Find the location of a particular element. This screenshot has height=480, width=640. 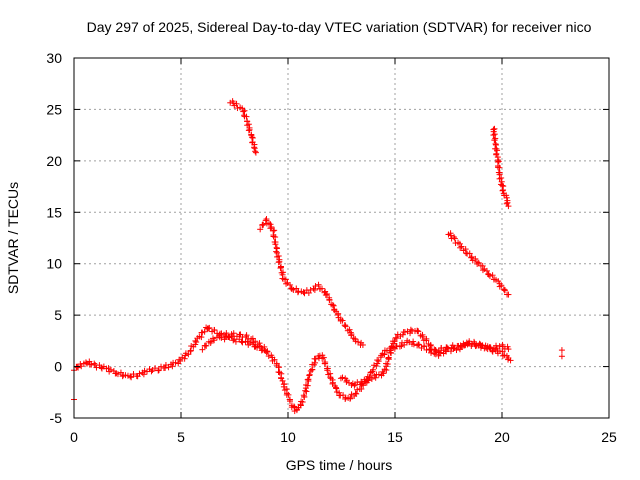

x-tick-label: 0 is located at coordinates (74, 437).